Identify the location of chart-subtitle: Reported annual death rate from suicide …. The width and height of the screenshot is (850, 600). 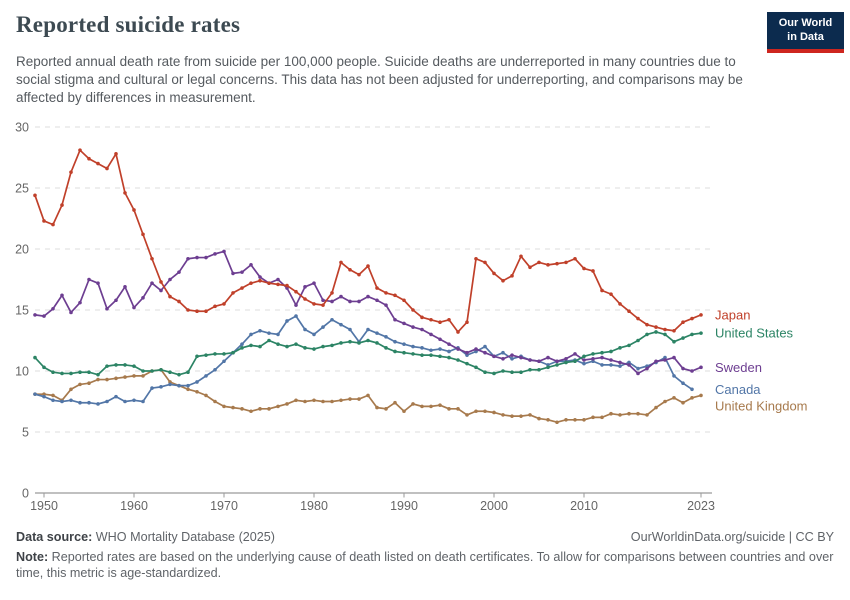
(379, 79).